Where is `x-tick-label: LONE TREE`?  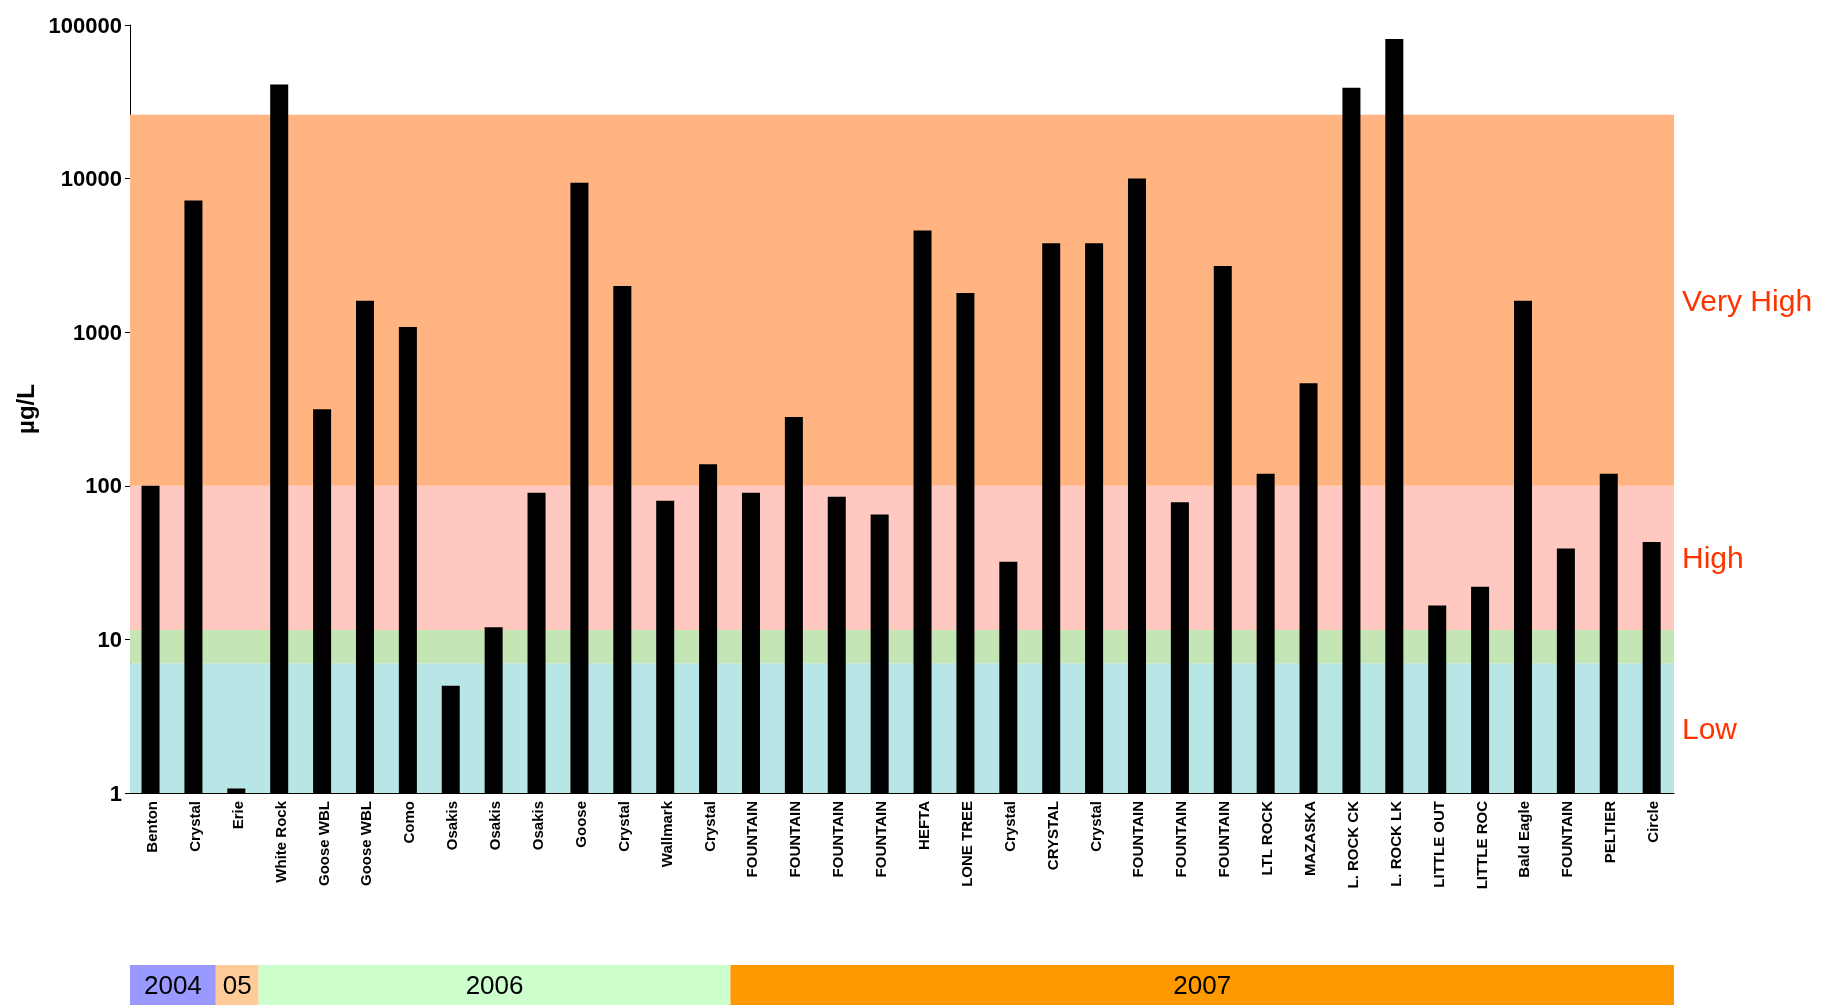 x-tick-label: LONE TREE is located at coordinates (966, 844).